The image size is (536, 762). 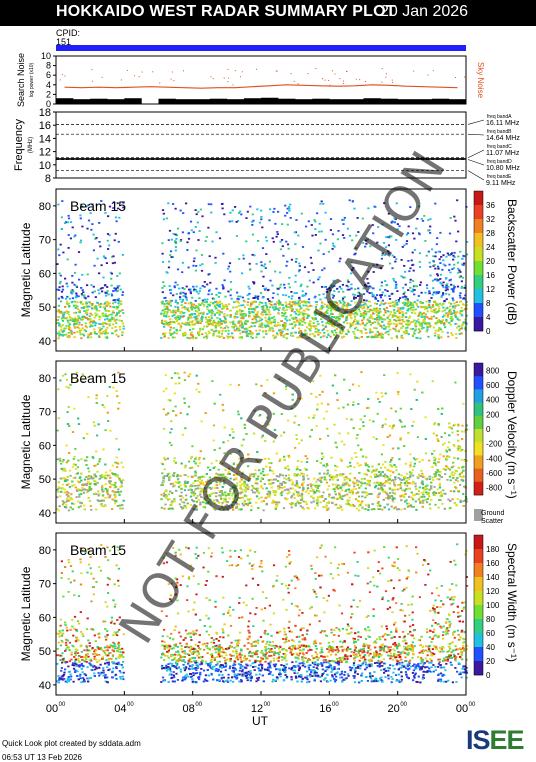 I want to click on noise-bar, so click(x=132, y=101).